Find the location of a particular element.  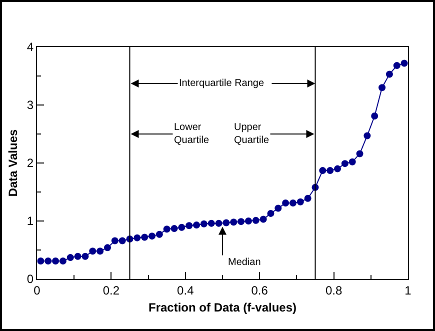

x-tick-label: 0.6 is located at coordinates (259, 290).